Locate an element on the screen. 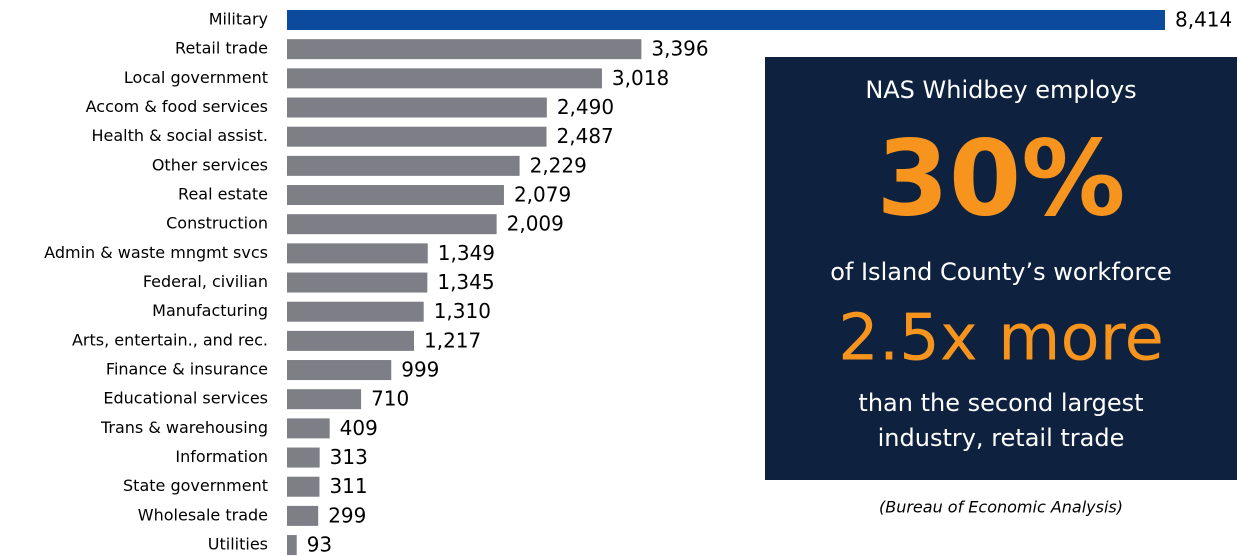  value-label: 1,349 is located at coordinates (466, 253).